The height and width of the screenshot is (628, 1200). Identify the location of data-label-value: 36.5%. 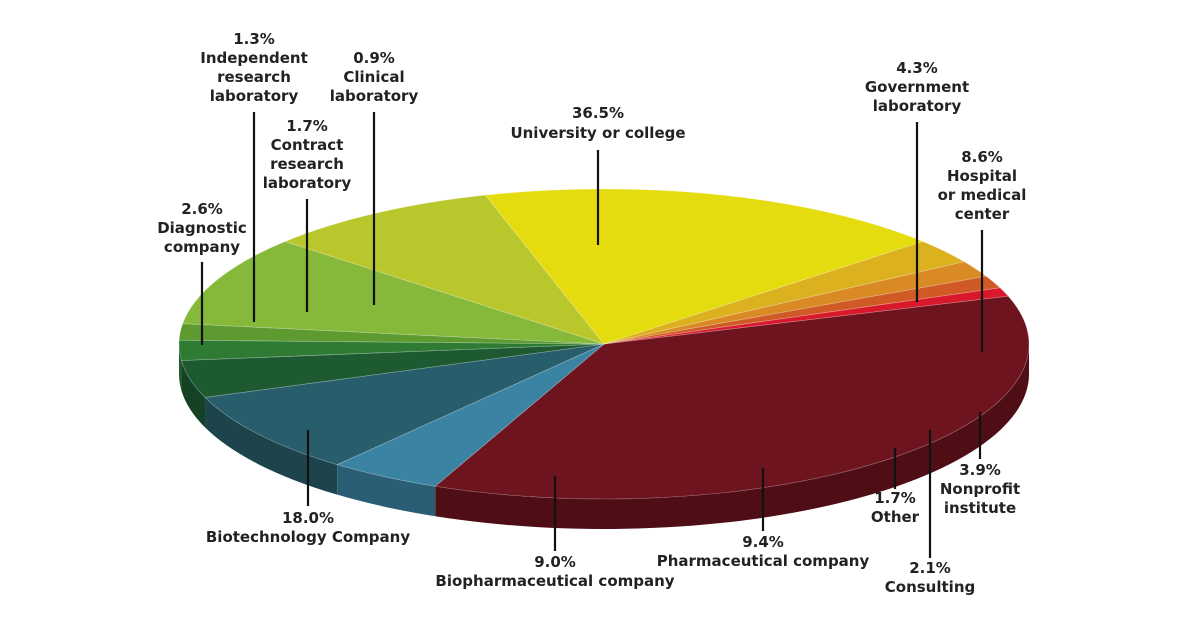
(598, 113).